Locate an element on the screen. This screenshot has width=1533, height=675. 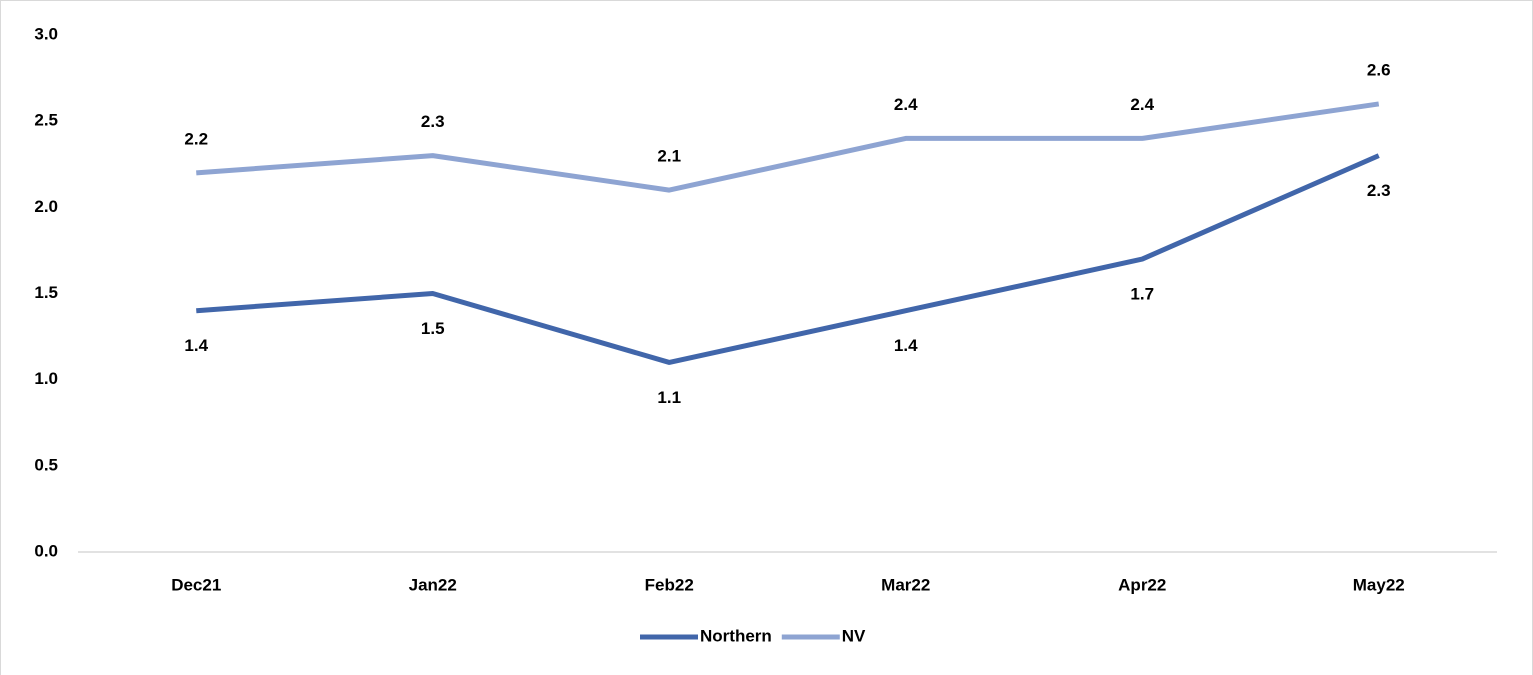
data-label: 1.1 is located at coordinates (669, 397).